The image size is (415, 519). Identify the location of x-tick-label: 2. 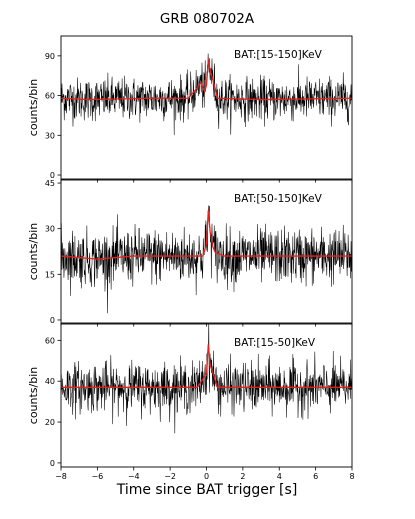
(242, 476).